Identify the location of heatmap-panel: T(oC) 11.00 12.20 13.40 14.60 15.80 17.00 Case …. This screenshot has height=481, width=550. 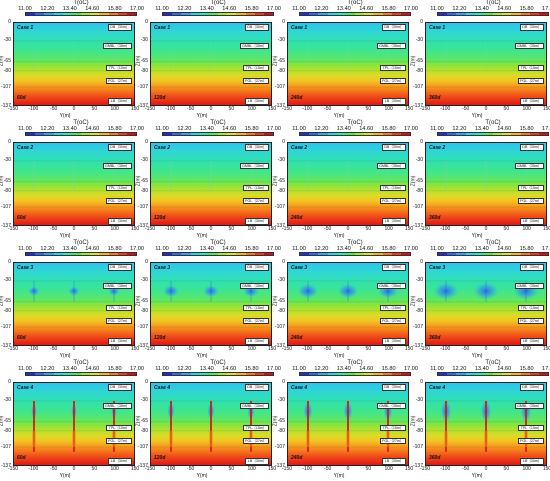
(480, 60).